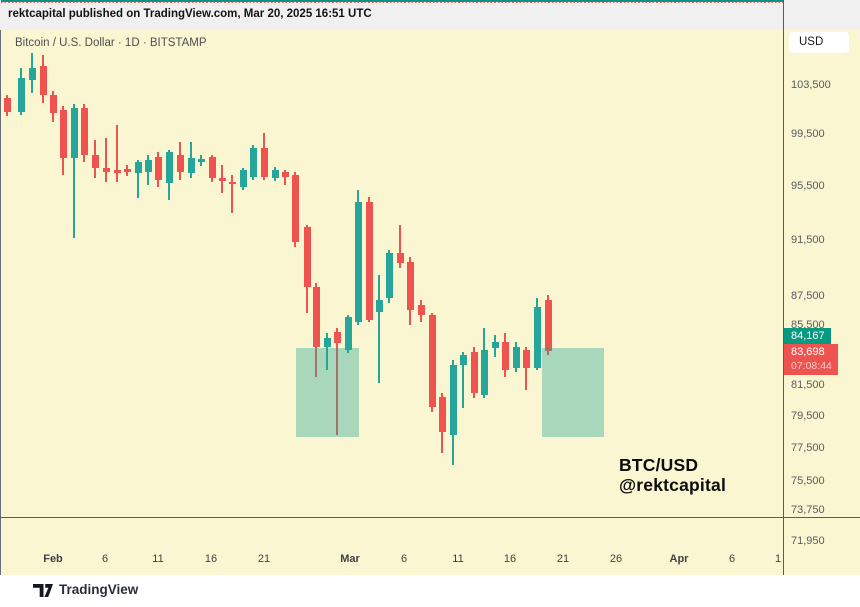 The image size is (860, 607). Describe the element at coordinates (808, 324) in the screenshot. I see `price-tick-label: 85,500` at that location.